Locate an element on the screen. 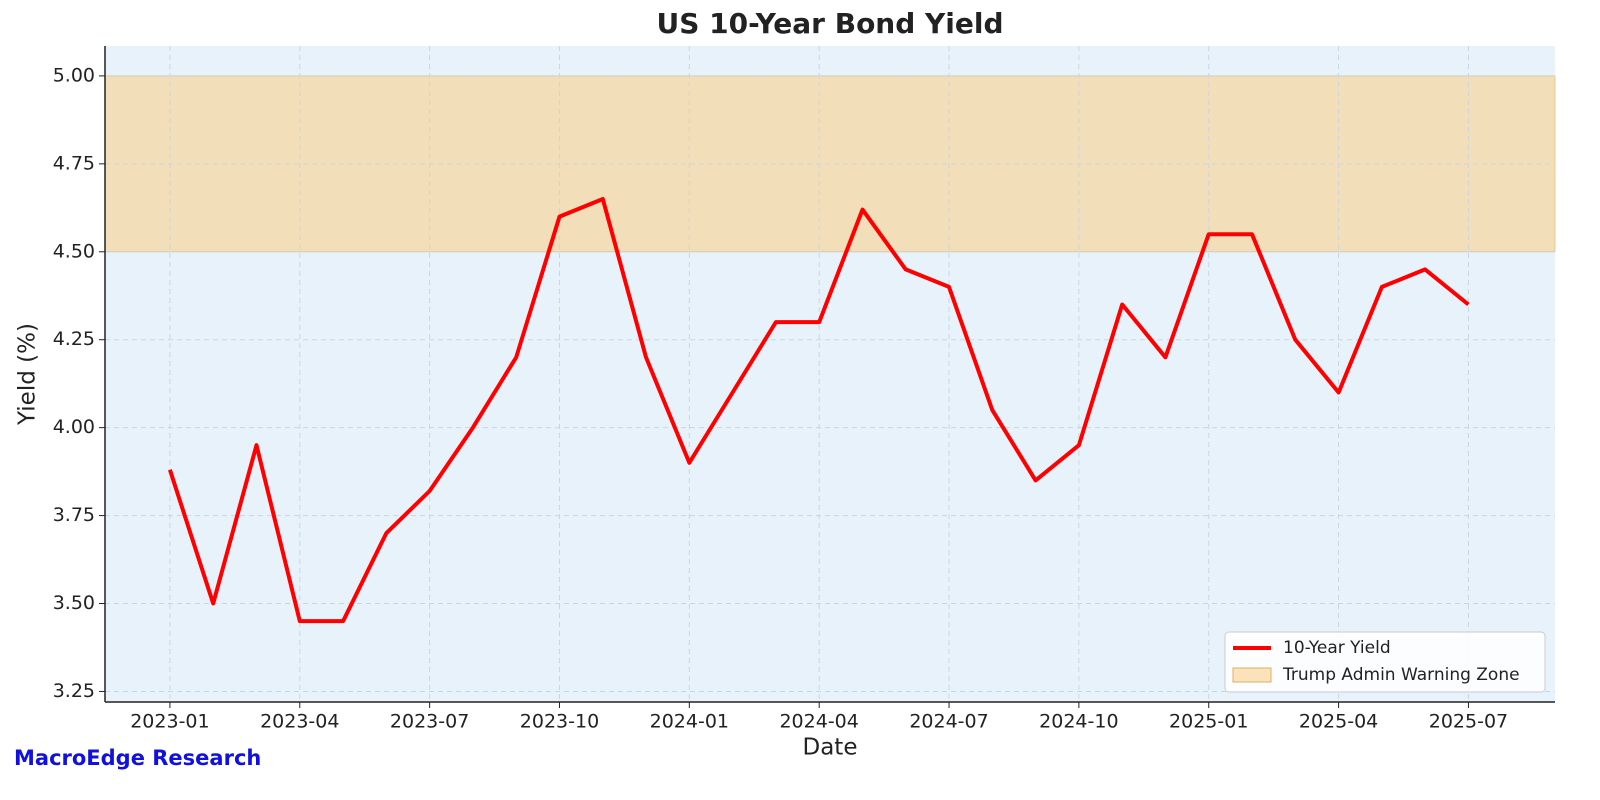 Image resolution: width=1600 pixels, height=800 pixels. x-axis-label: Date is located at coordinates (830, 748).